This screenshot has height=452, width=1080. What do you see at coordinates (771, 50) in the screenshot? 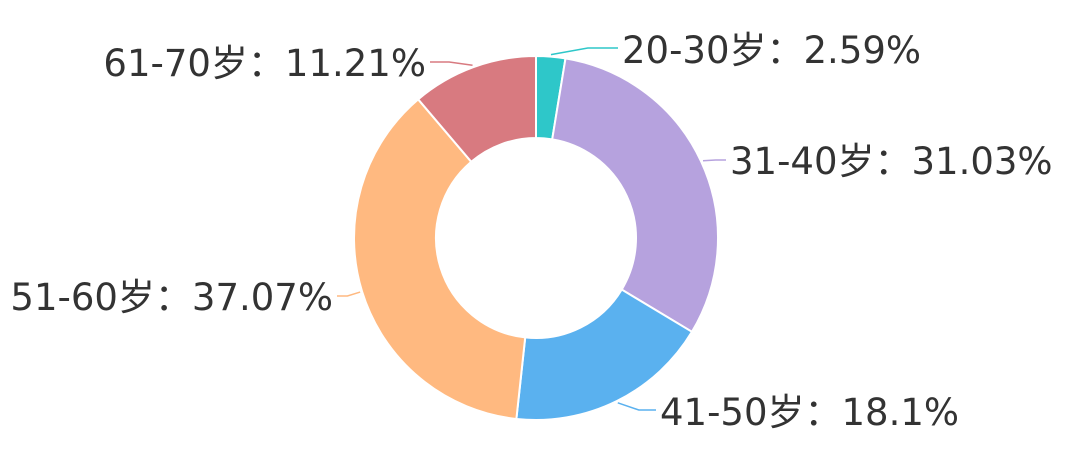
I see `slice-label-20-30: 20-30岁：2.59%` at bounding box center [771, 50].